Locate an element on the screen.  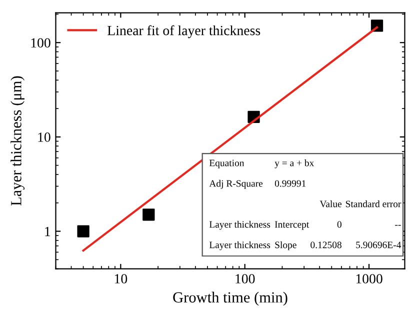
annotation: y = a + bx is located at coordinates (294, 163).